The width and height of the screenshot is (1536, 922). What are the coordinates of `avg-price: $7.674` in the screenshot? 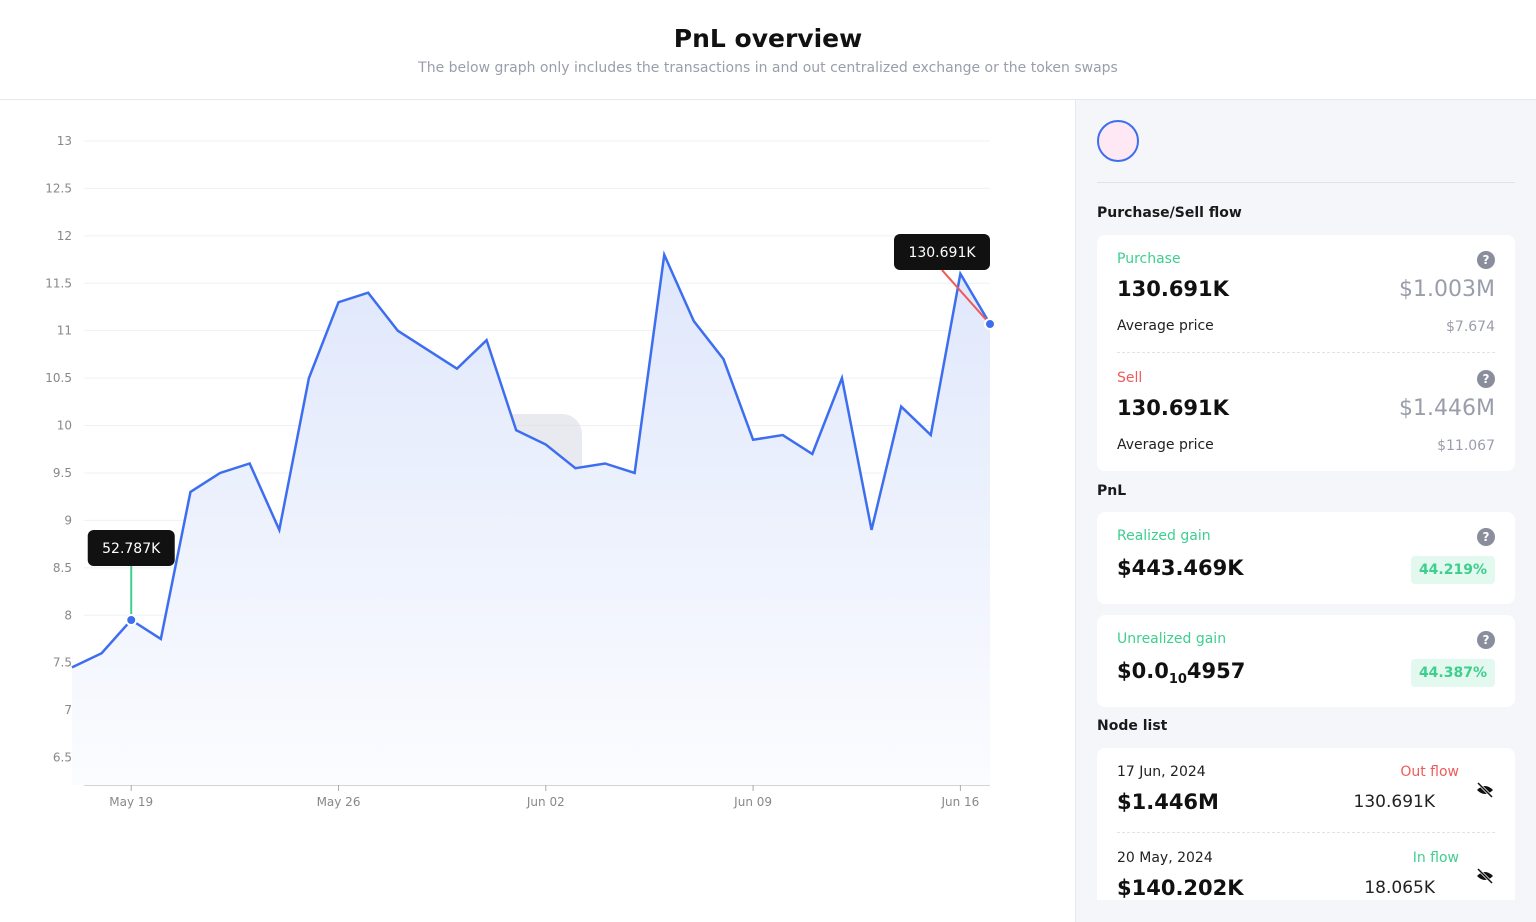 It's located at (1470, 327).